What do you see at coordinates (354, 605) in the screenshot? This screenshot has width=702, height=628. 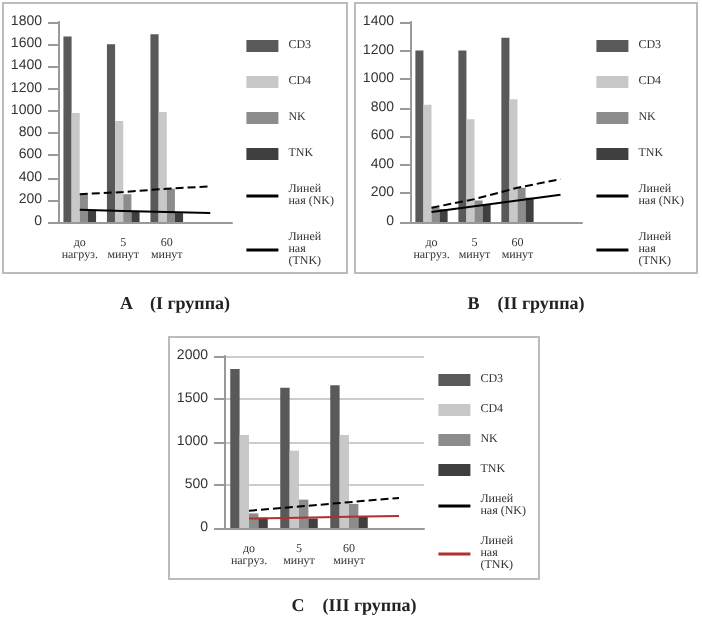 I see `text: C (III группа)` at bounding box center [354, 605].